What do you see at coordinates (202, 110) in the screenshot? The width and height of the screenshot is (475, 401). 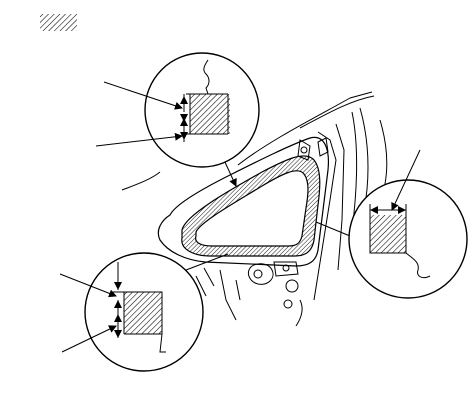 I see `top-detail-callout` at bounding box center [202, 110].